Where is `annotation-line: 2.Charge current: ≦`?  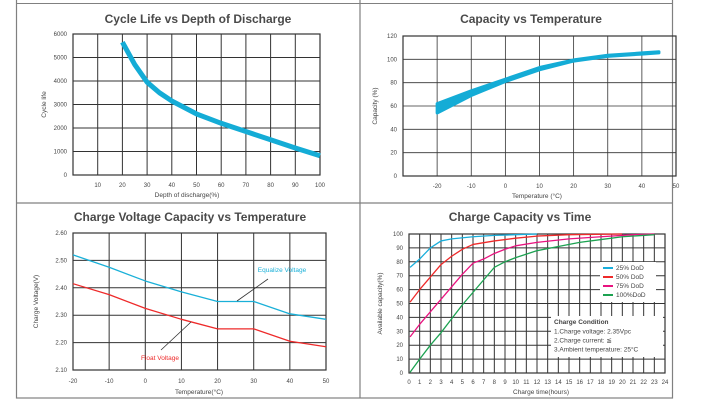 annotation-line: 2.Charge current: ≦ is located at coordinates (583, 341).